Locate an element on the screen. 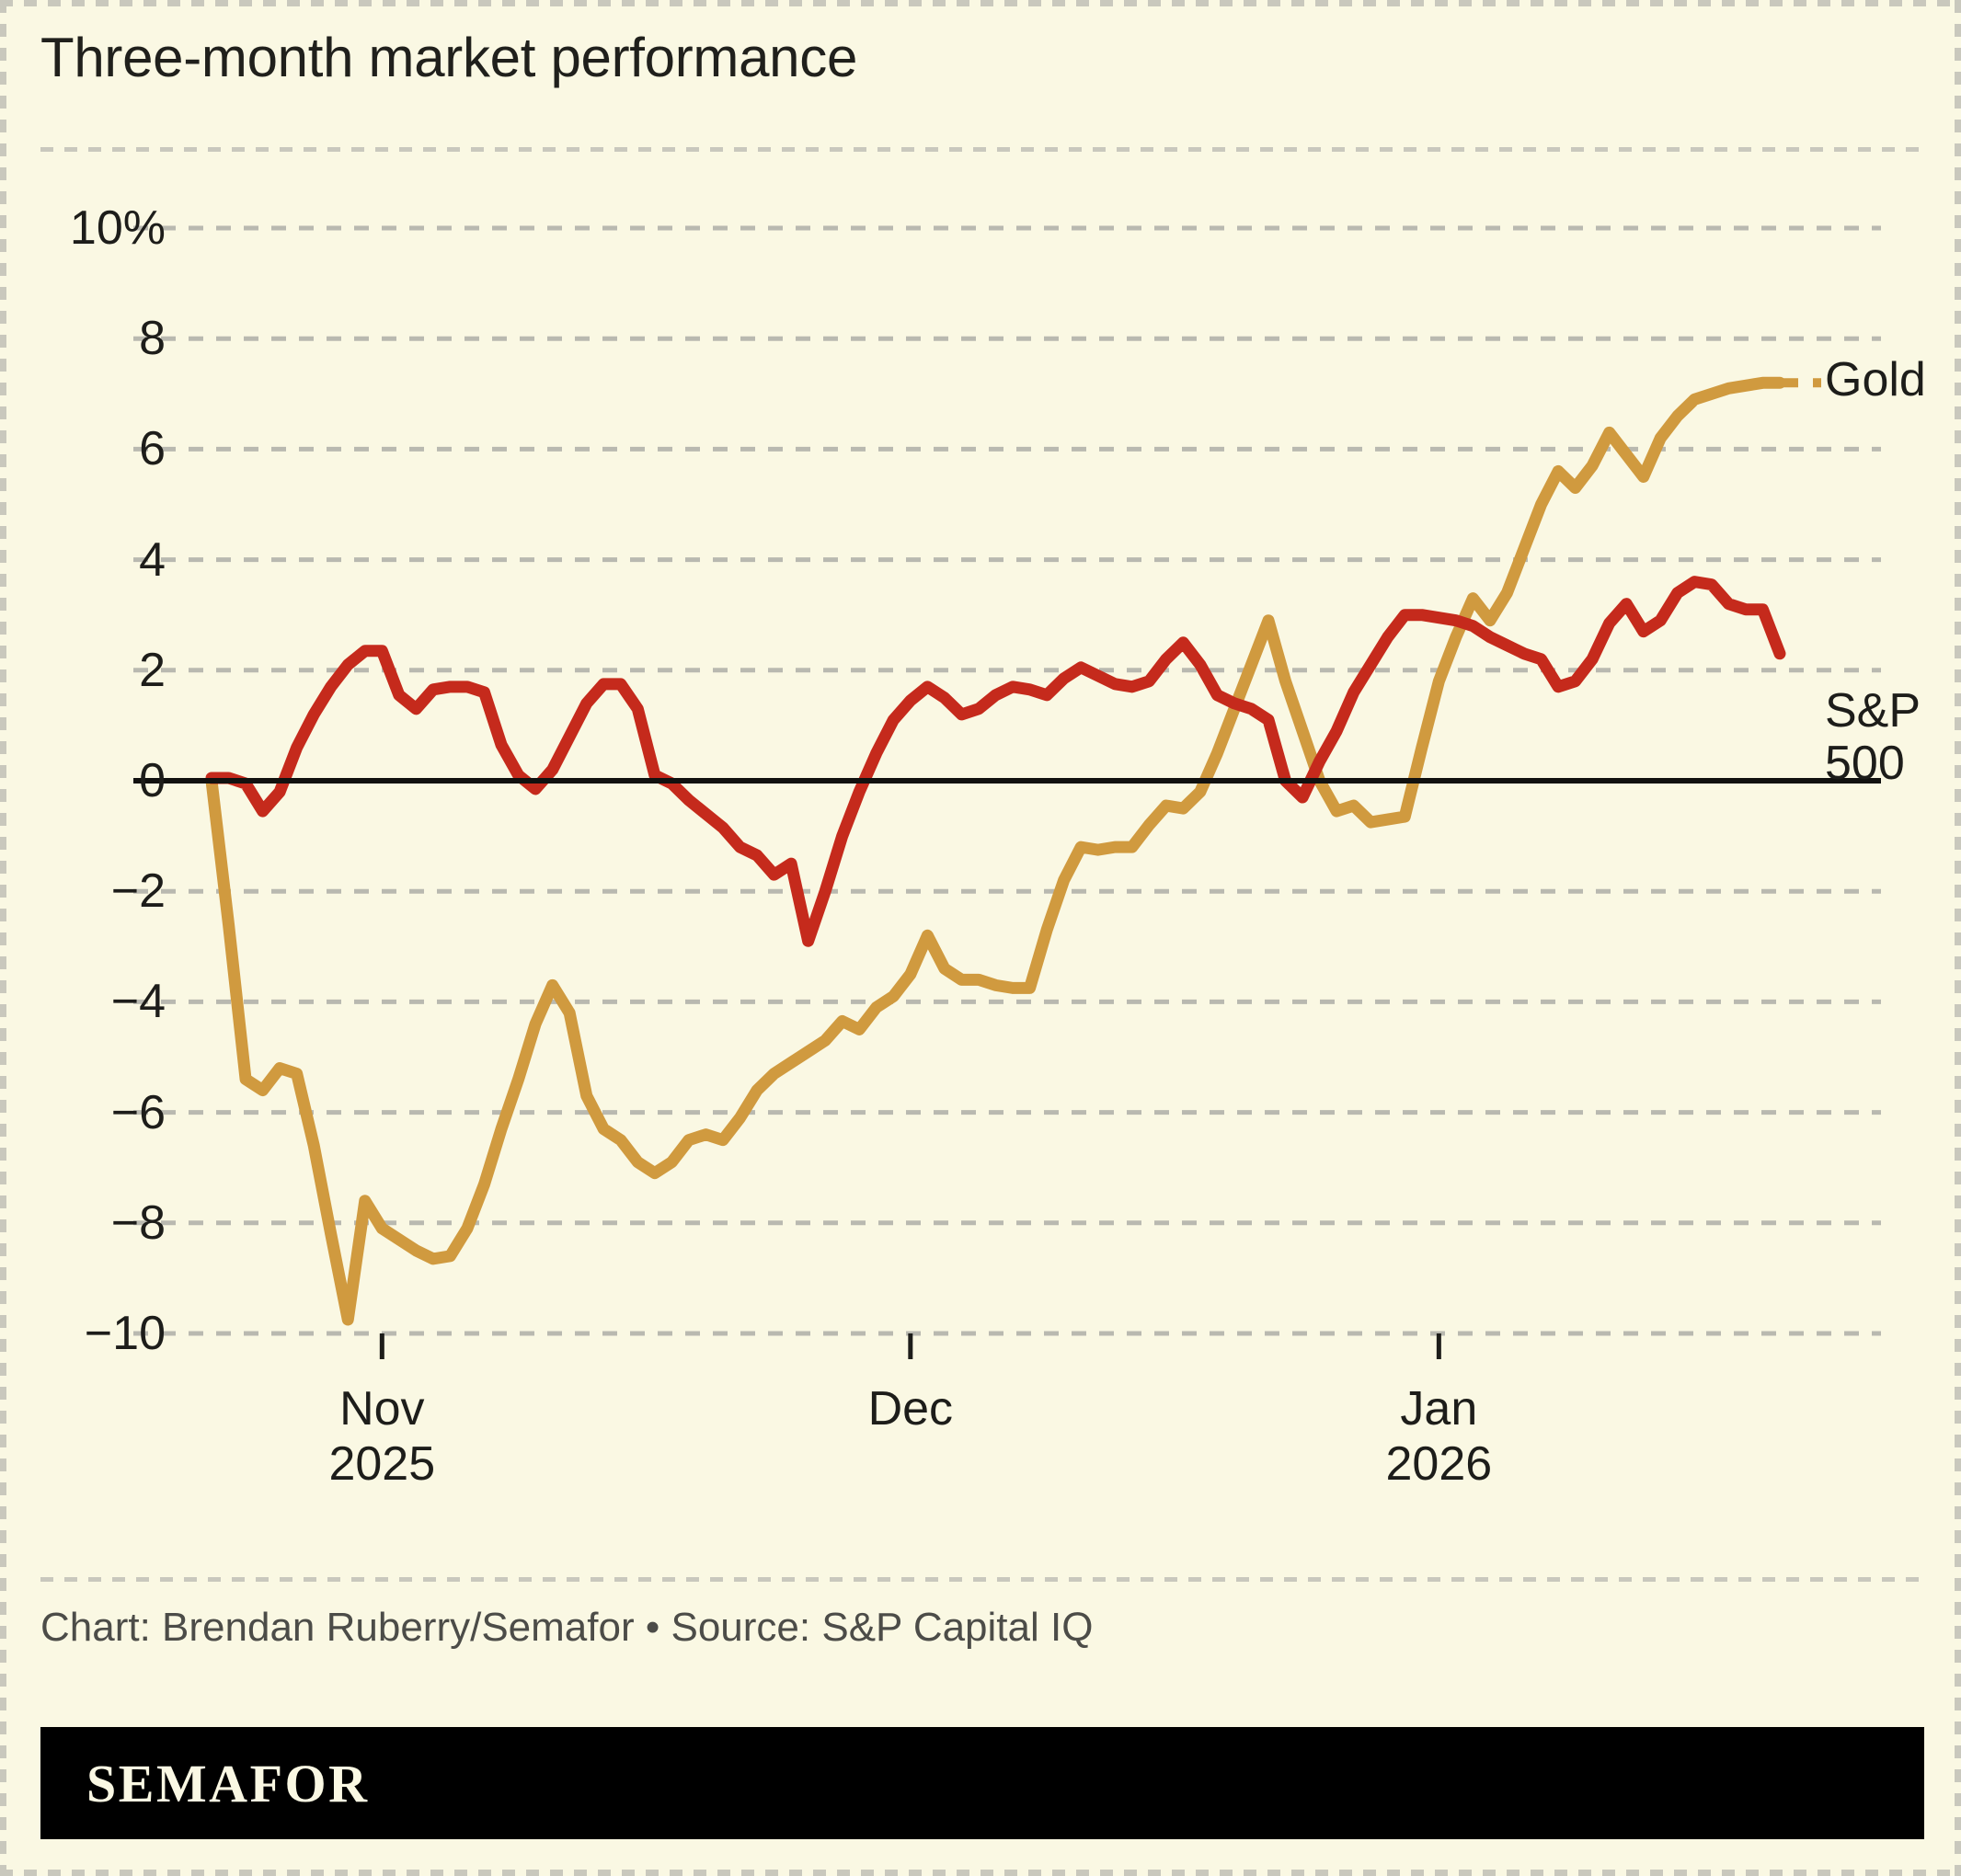 The height and width of the screenshot is (1876, 1961). y-axis-tick-label: 4 is located at coordinates (152, 559).